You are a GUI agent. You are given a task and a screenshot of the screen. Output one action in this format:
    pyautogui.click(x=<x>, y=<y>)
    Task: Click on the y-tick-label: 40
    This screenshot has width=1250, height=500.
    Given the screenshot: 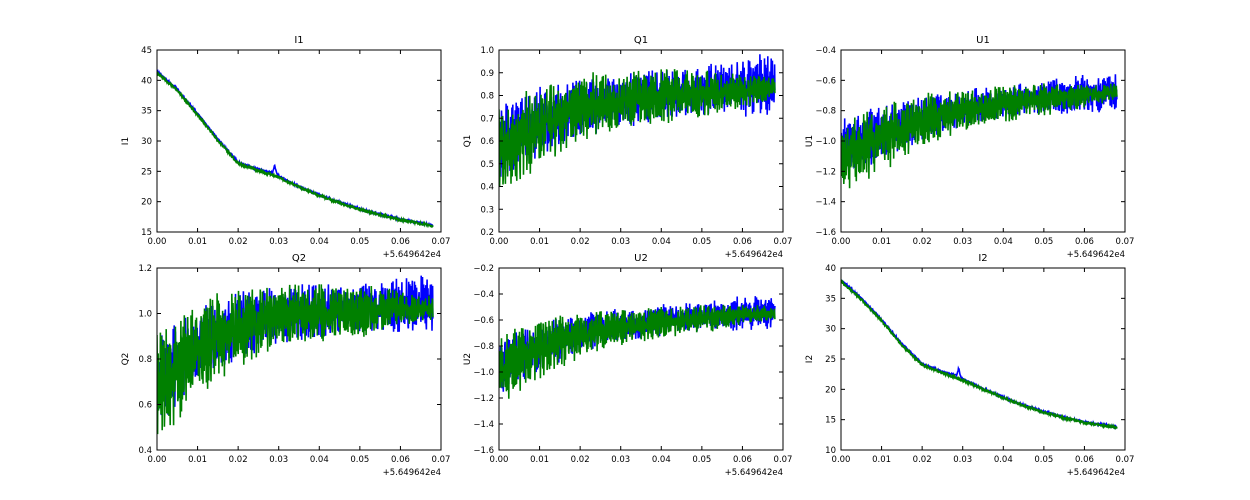 What is the action you would take?
    pyautogui.click(x=146, y=81)
    